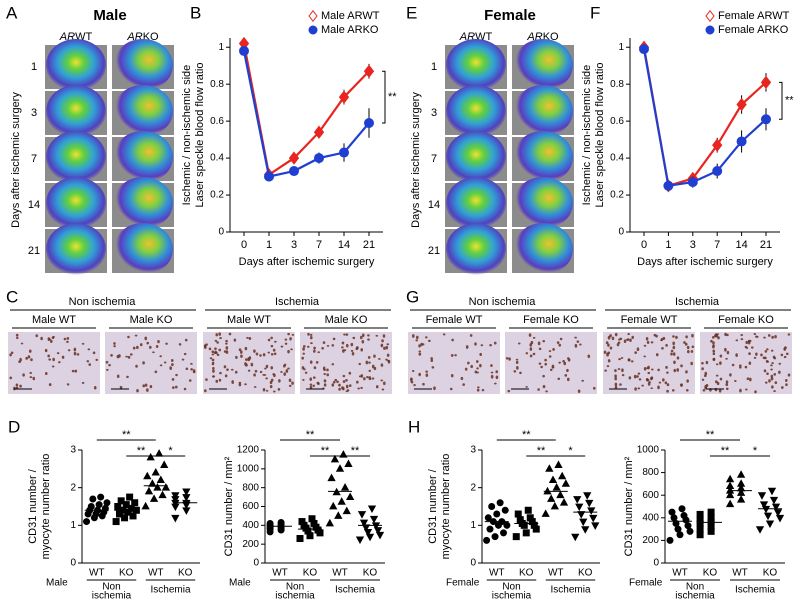 The height and width of the screenshot is (600, 800). Describe the element at coordinates (313, 30) in the screenshot. I see `legend-marker` at that location.